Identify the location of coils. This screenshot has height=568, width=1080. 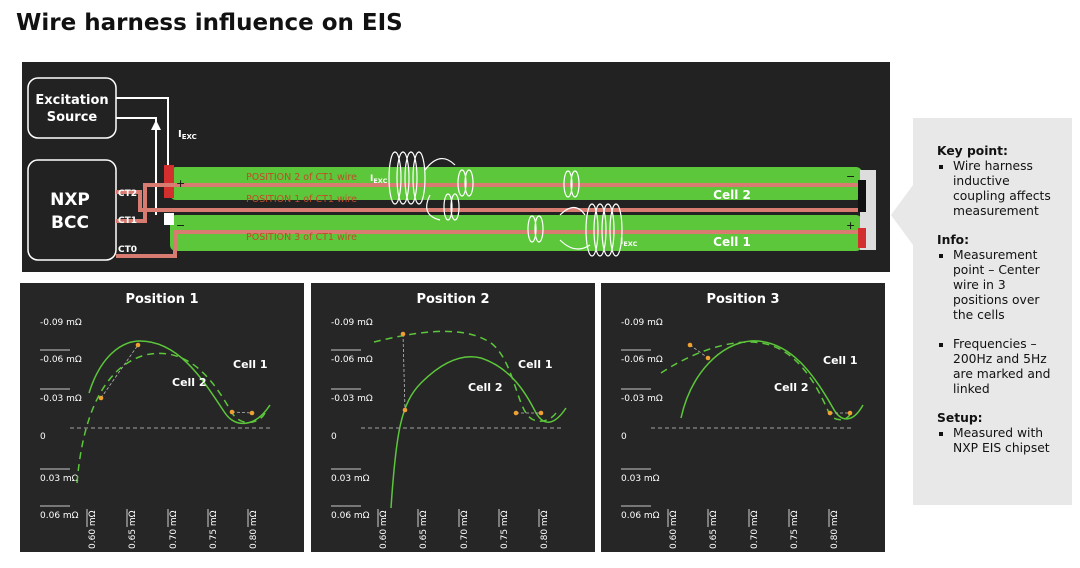
(505, 204).